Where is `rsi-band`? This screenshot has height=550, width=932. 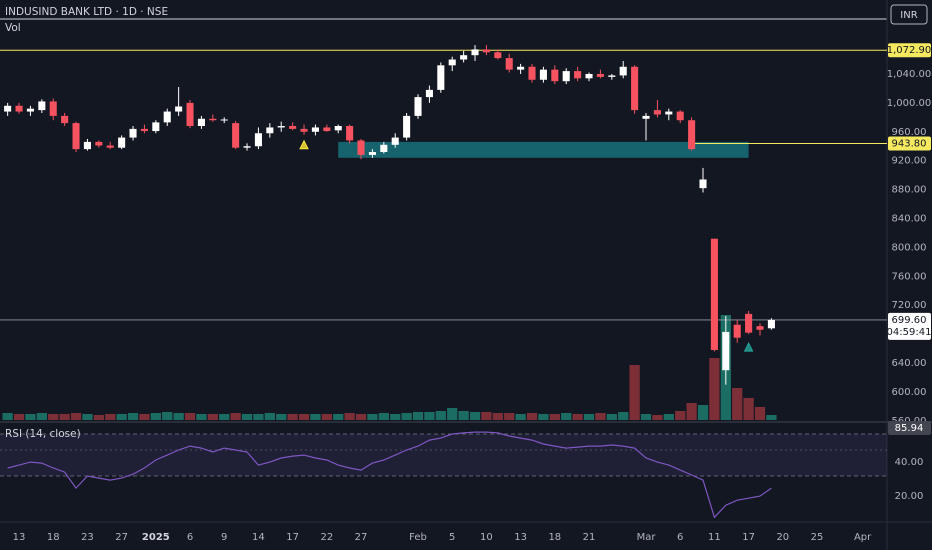
rsi-band is located at coordinates (443, 455).